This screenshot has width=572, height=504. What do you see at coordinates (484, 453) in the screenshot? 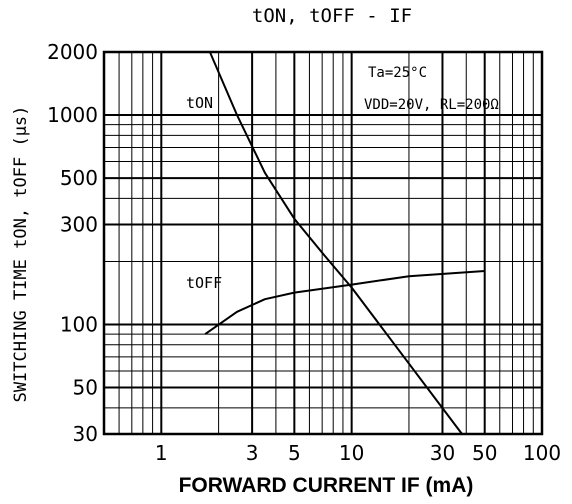
I see `x-tick-label: 50` at bounding box center [484, 453].